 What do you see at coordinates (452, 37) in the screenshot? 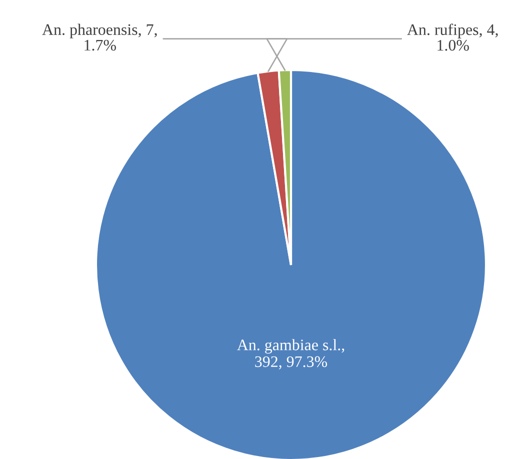
I see `slice-label: An. rufipes, 4, 1.0%` at bounding box center [452, 37].